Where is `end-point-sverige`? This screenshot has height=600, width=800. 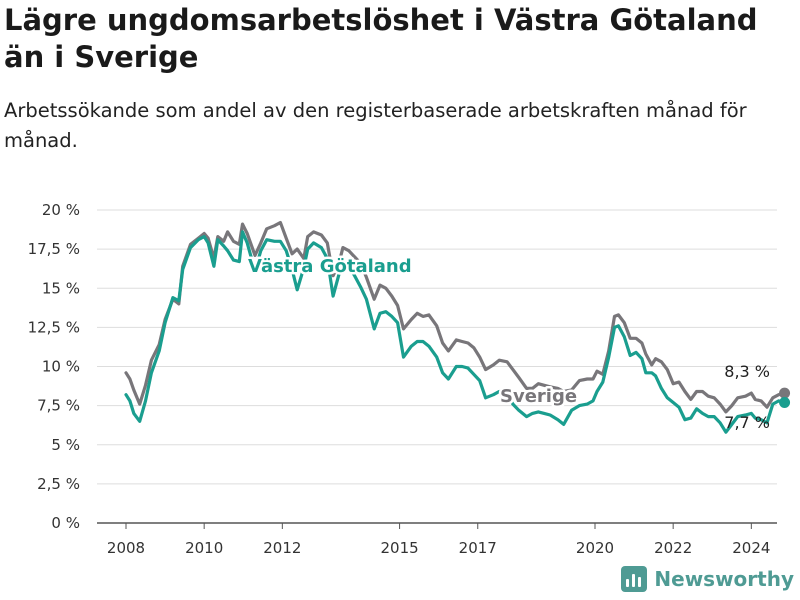
end-point-sverige is located at coordinates (785, 393).